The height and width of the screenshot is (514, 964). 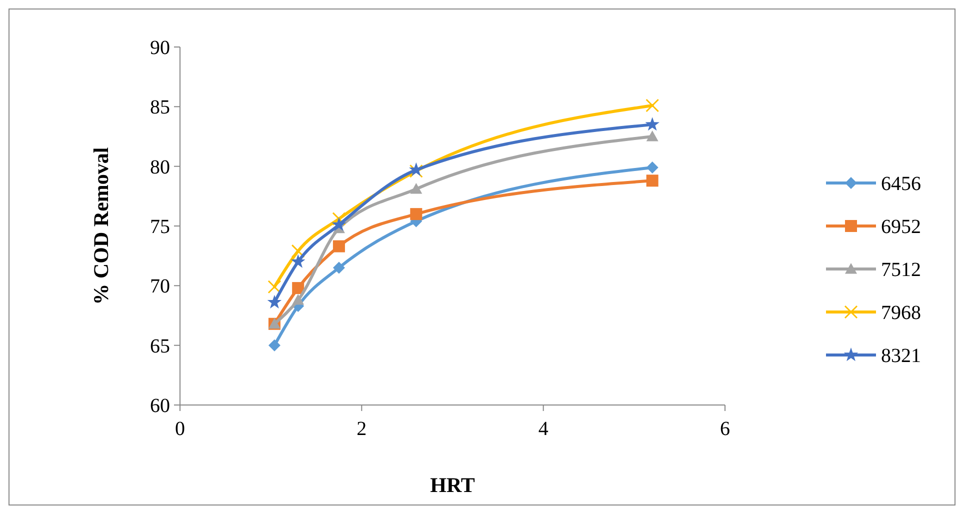 I want to click on y-tick-label: 70, so click(x=160, y=287).